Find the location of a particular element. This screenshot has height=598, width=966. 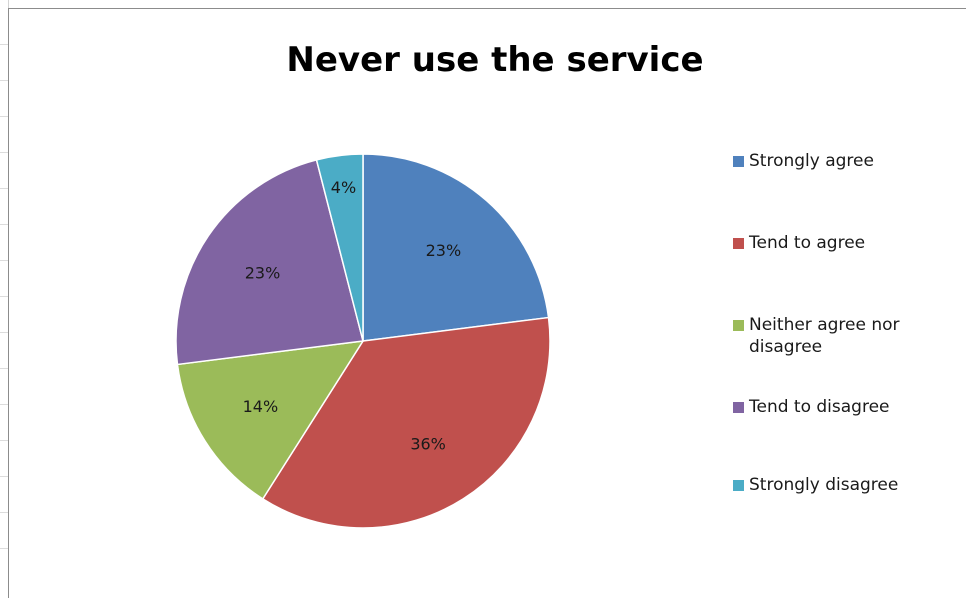

legend-swatch-tend-to-disagree is located at coordinates (738, 407).